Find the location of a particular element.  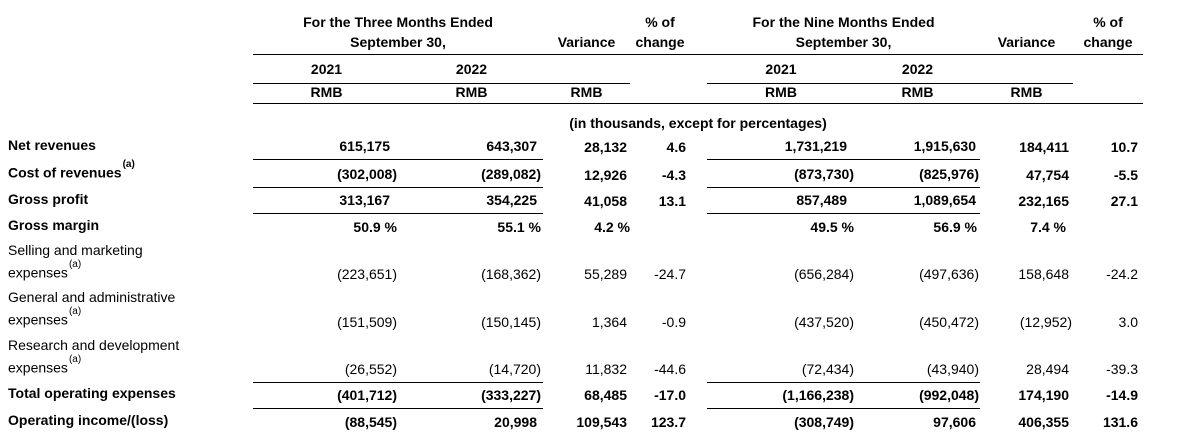

cell-three-months-pct-change: -44.6 is located at coordinates (670, 369).